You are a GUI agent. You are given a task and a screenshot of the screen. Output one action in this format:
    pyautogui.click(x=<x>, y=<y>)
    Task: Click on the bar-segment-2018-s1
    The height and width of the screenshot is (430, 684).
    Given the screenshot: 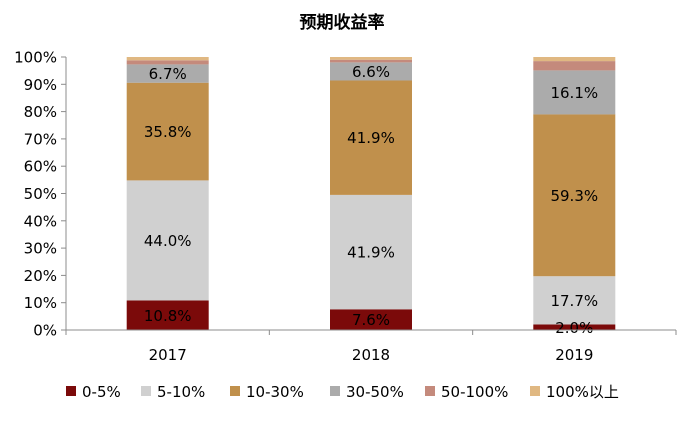 What is the action you would take?
    pyautogui.click(x=371, y=252)
    